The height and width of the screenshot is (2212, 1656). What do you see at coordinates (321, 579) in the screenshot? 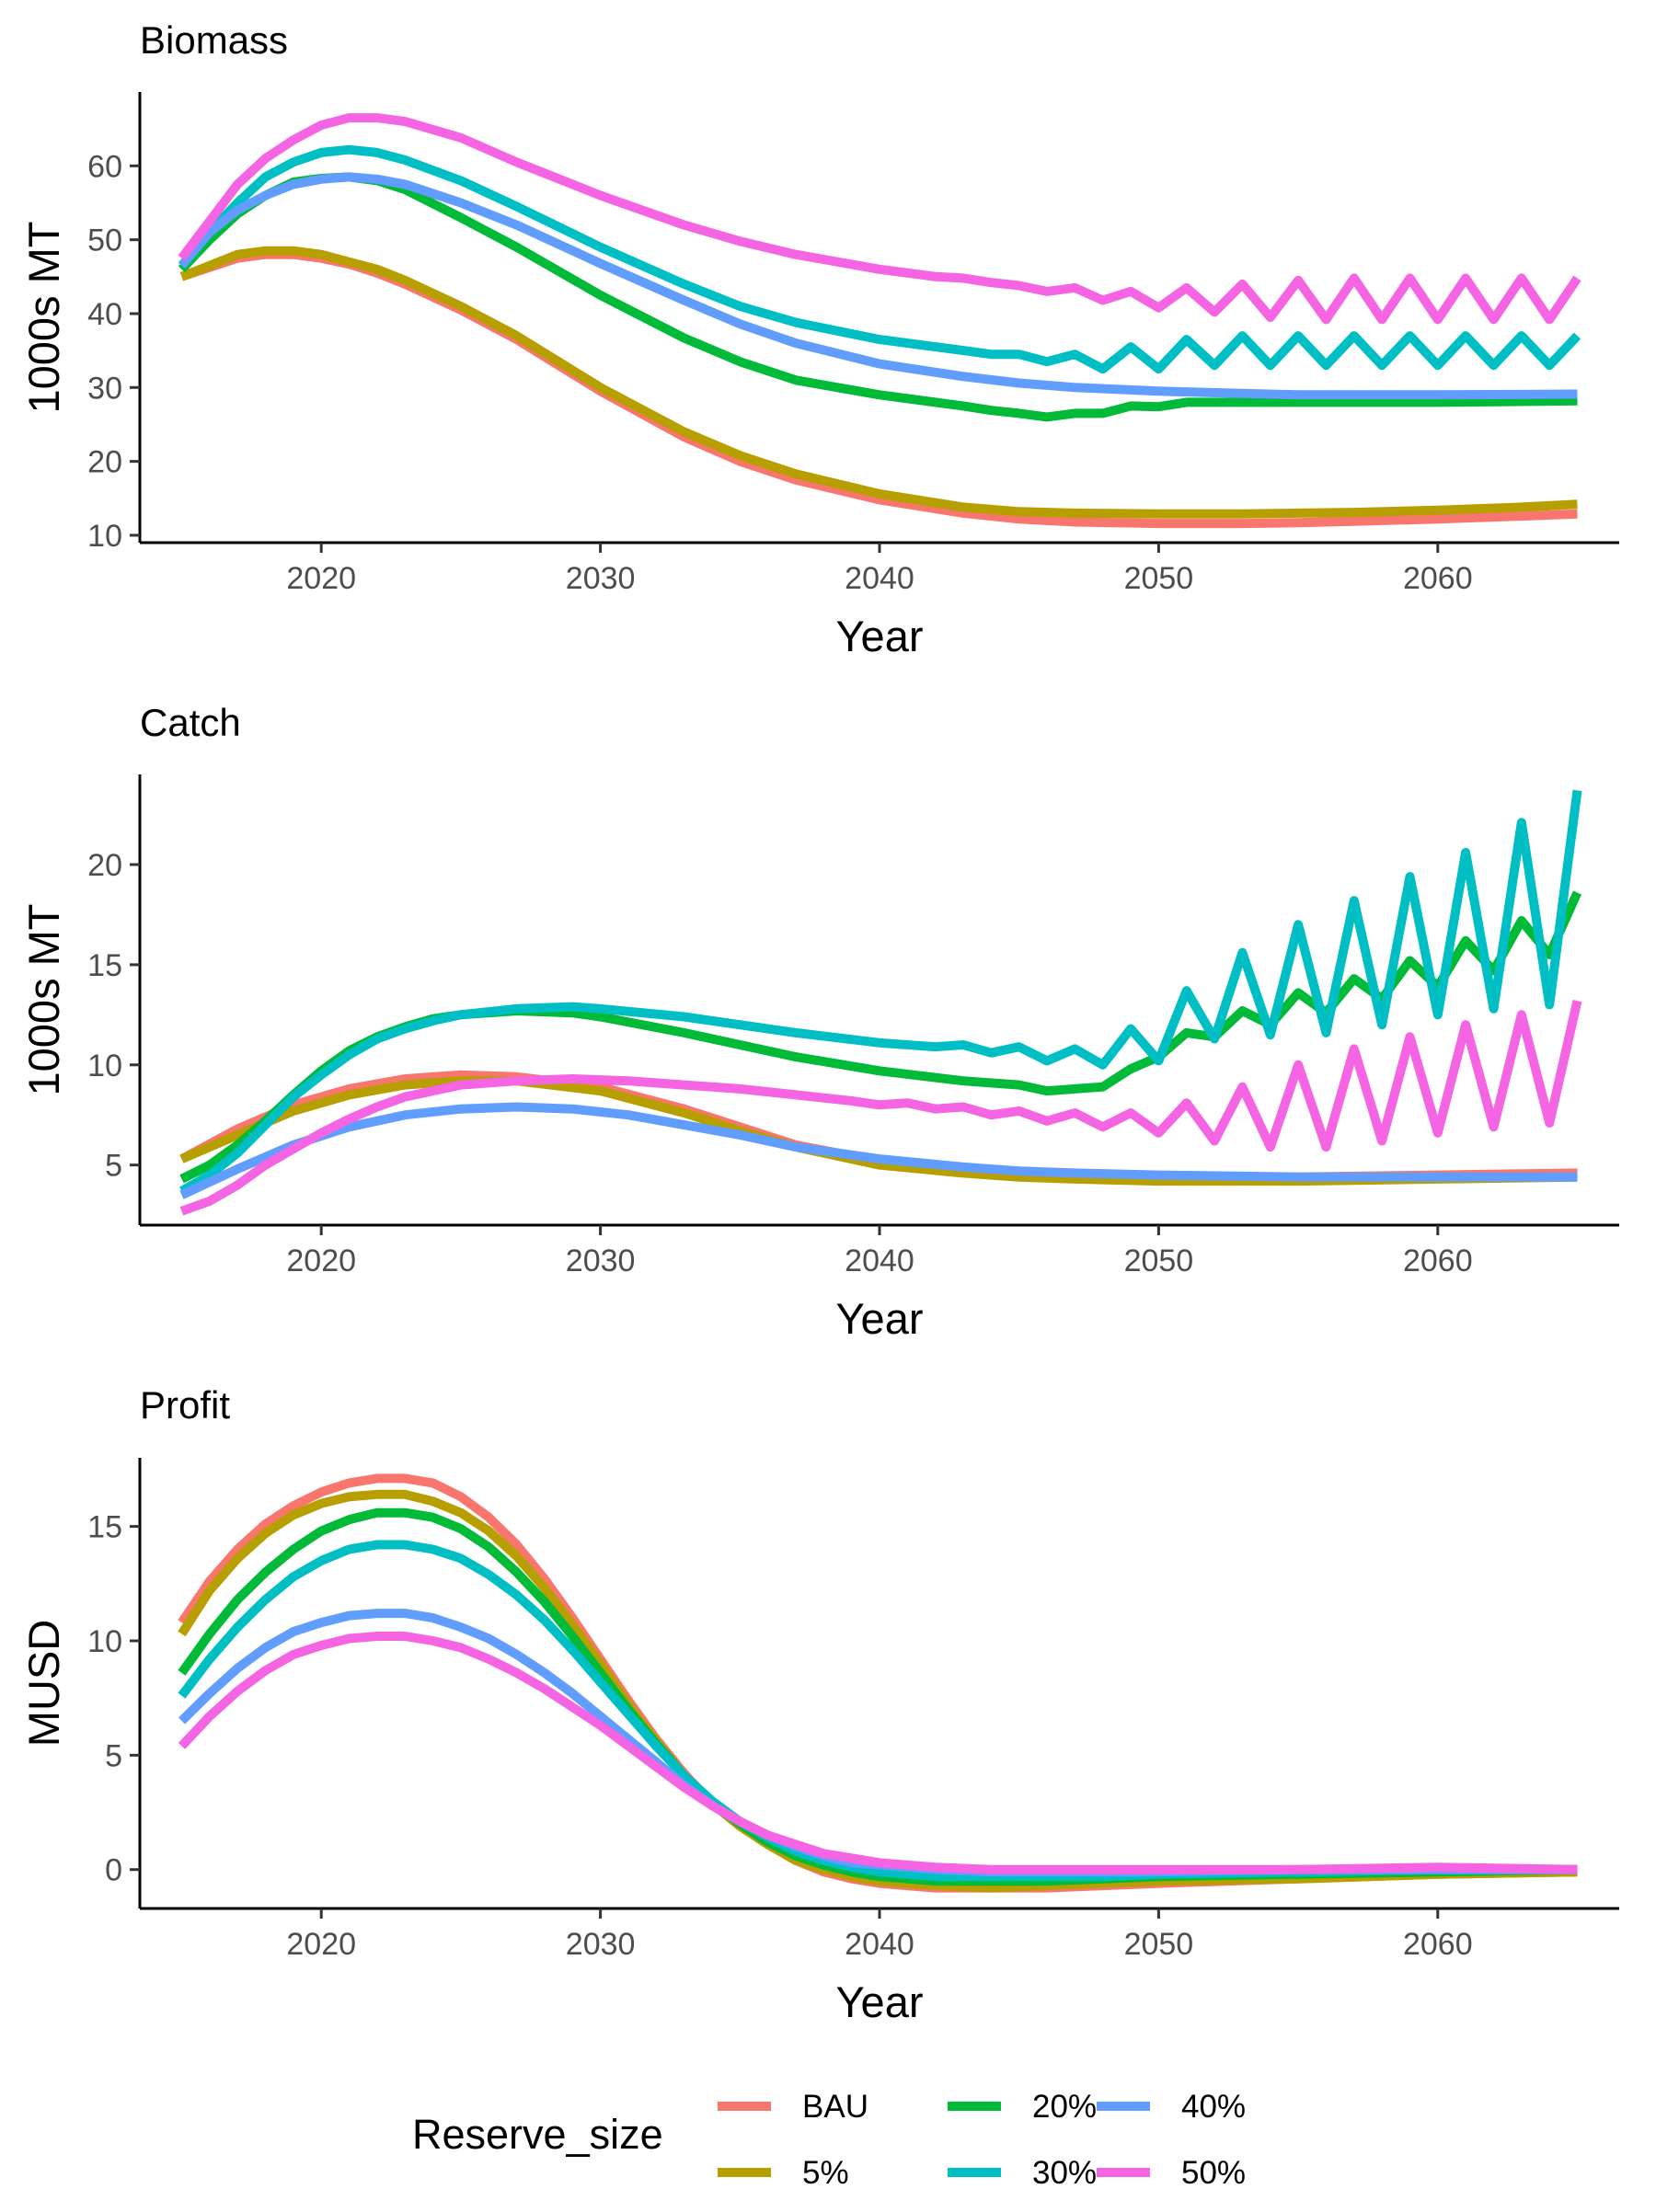
I see `biomass-x-tick-label: 2020` at bounding box center [321, 579].